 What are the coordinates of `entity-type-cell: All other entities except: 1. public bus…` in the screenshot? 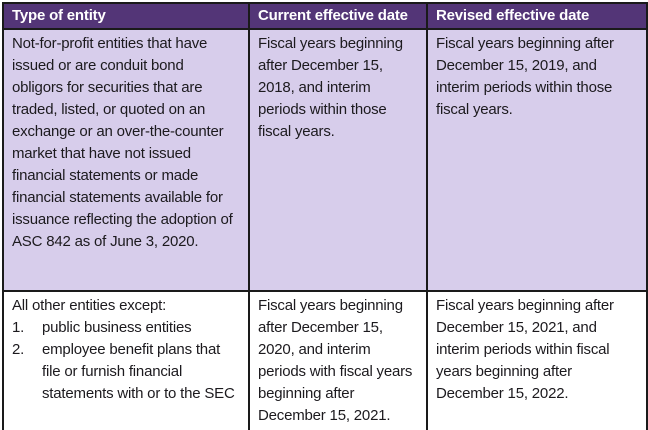 It's located at (126, 360).